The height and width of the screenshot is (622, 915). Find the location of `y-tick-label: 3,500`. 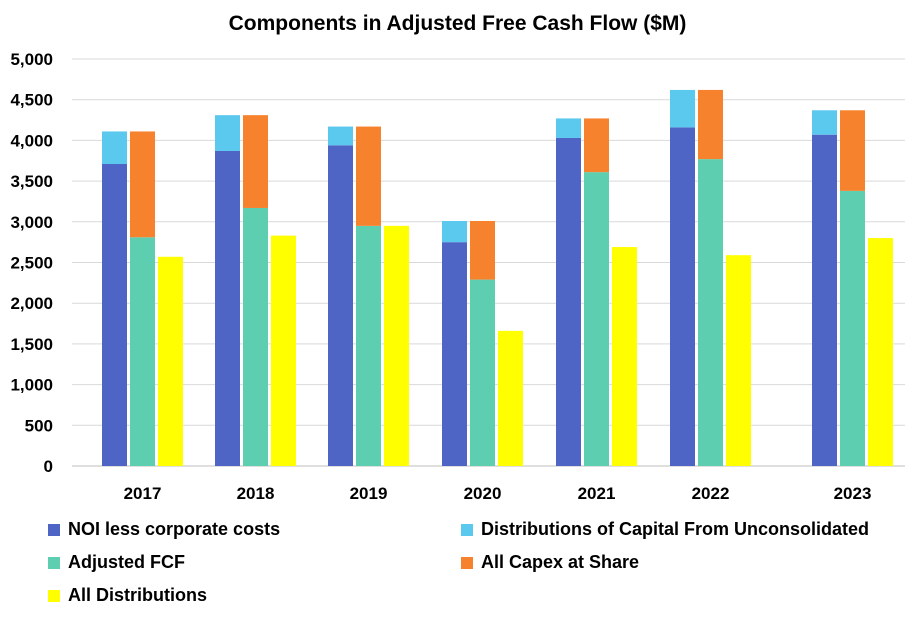

y-tick-label: 3,500 is located at coordinates (31, 181).